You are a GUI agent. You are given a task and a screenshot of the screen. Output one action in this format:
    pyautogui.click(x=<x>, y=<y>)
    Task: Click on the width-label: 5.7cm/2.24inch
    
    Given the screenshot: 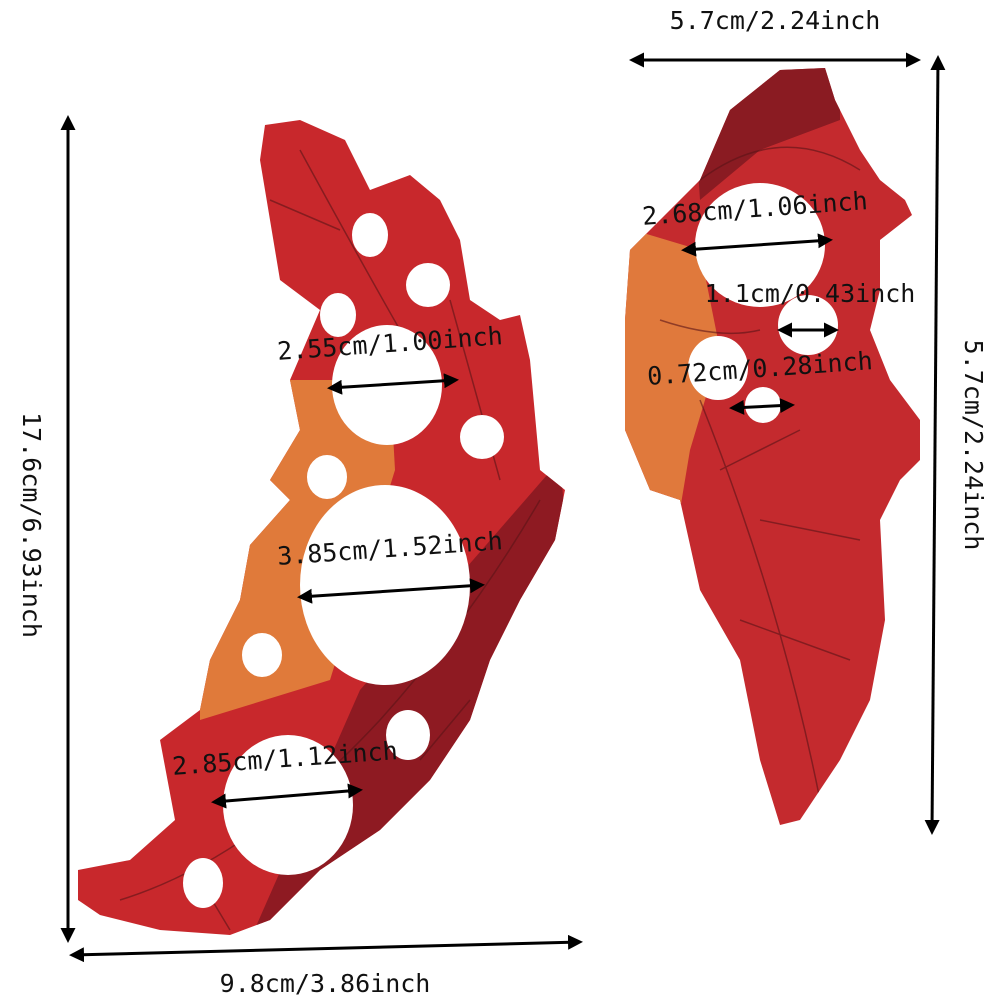 What is the action you would take?
    pyautogui.click(x=775, y=20)
    